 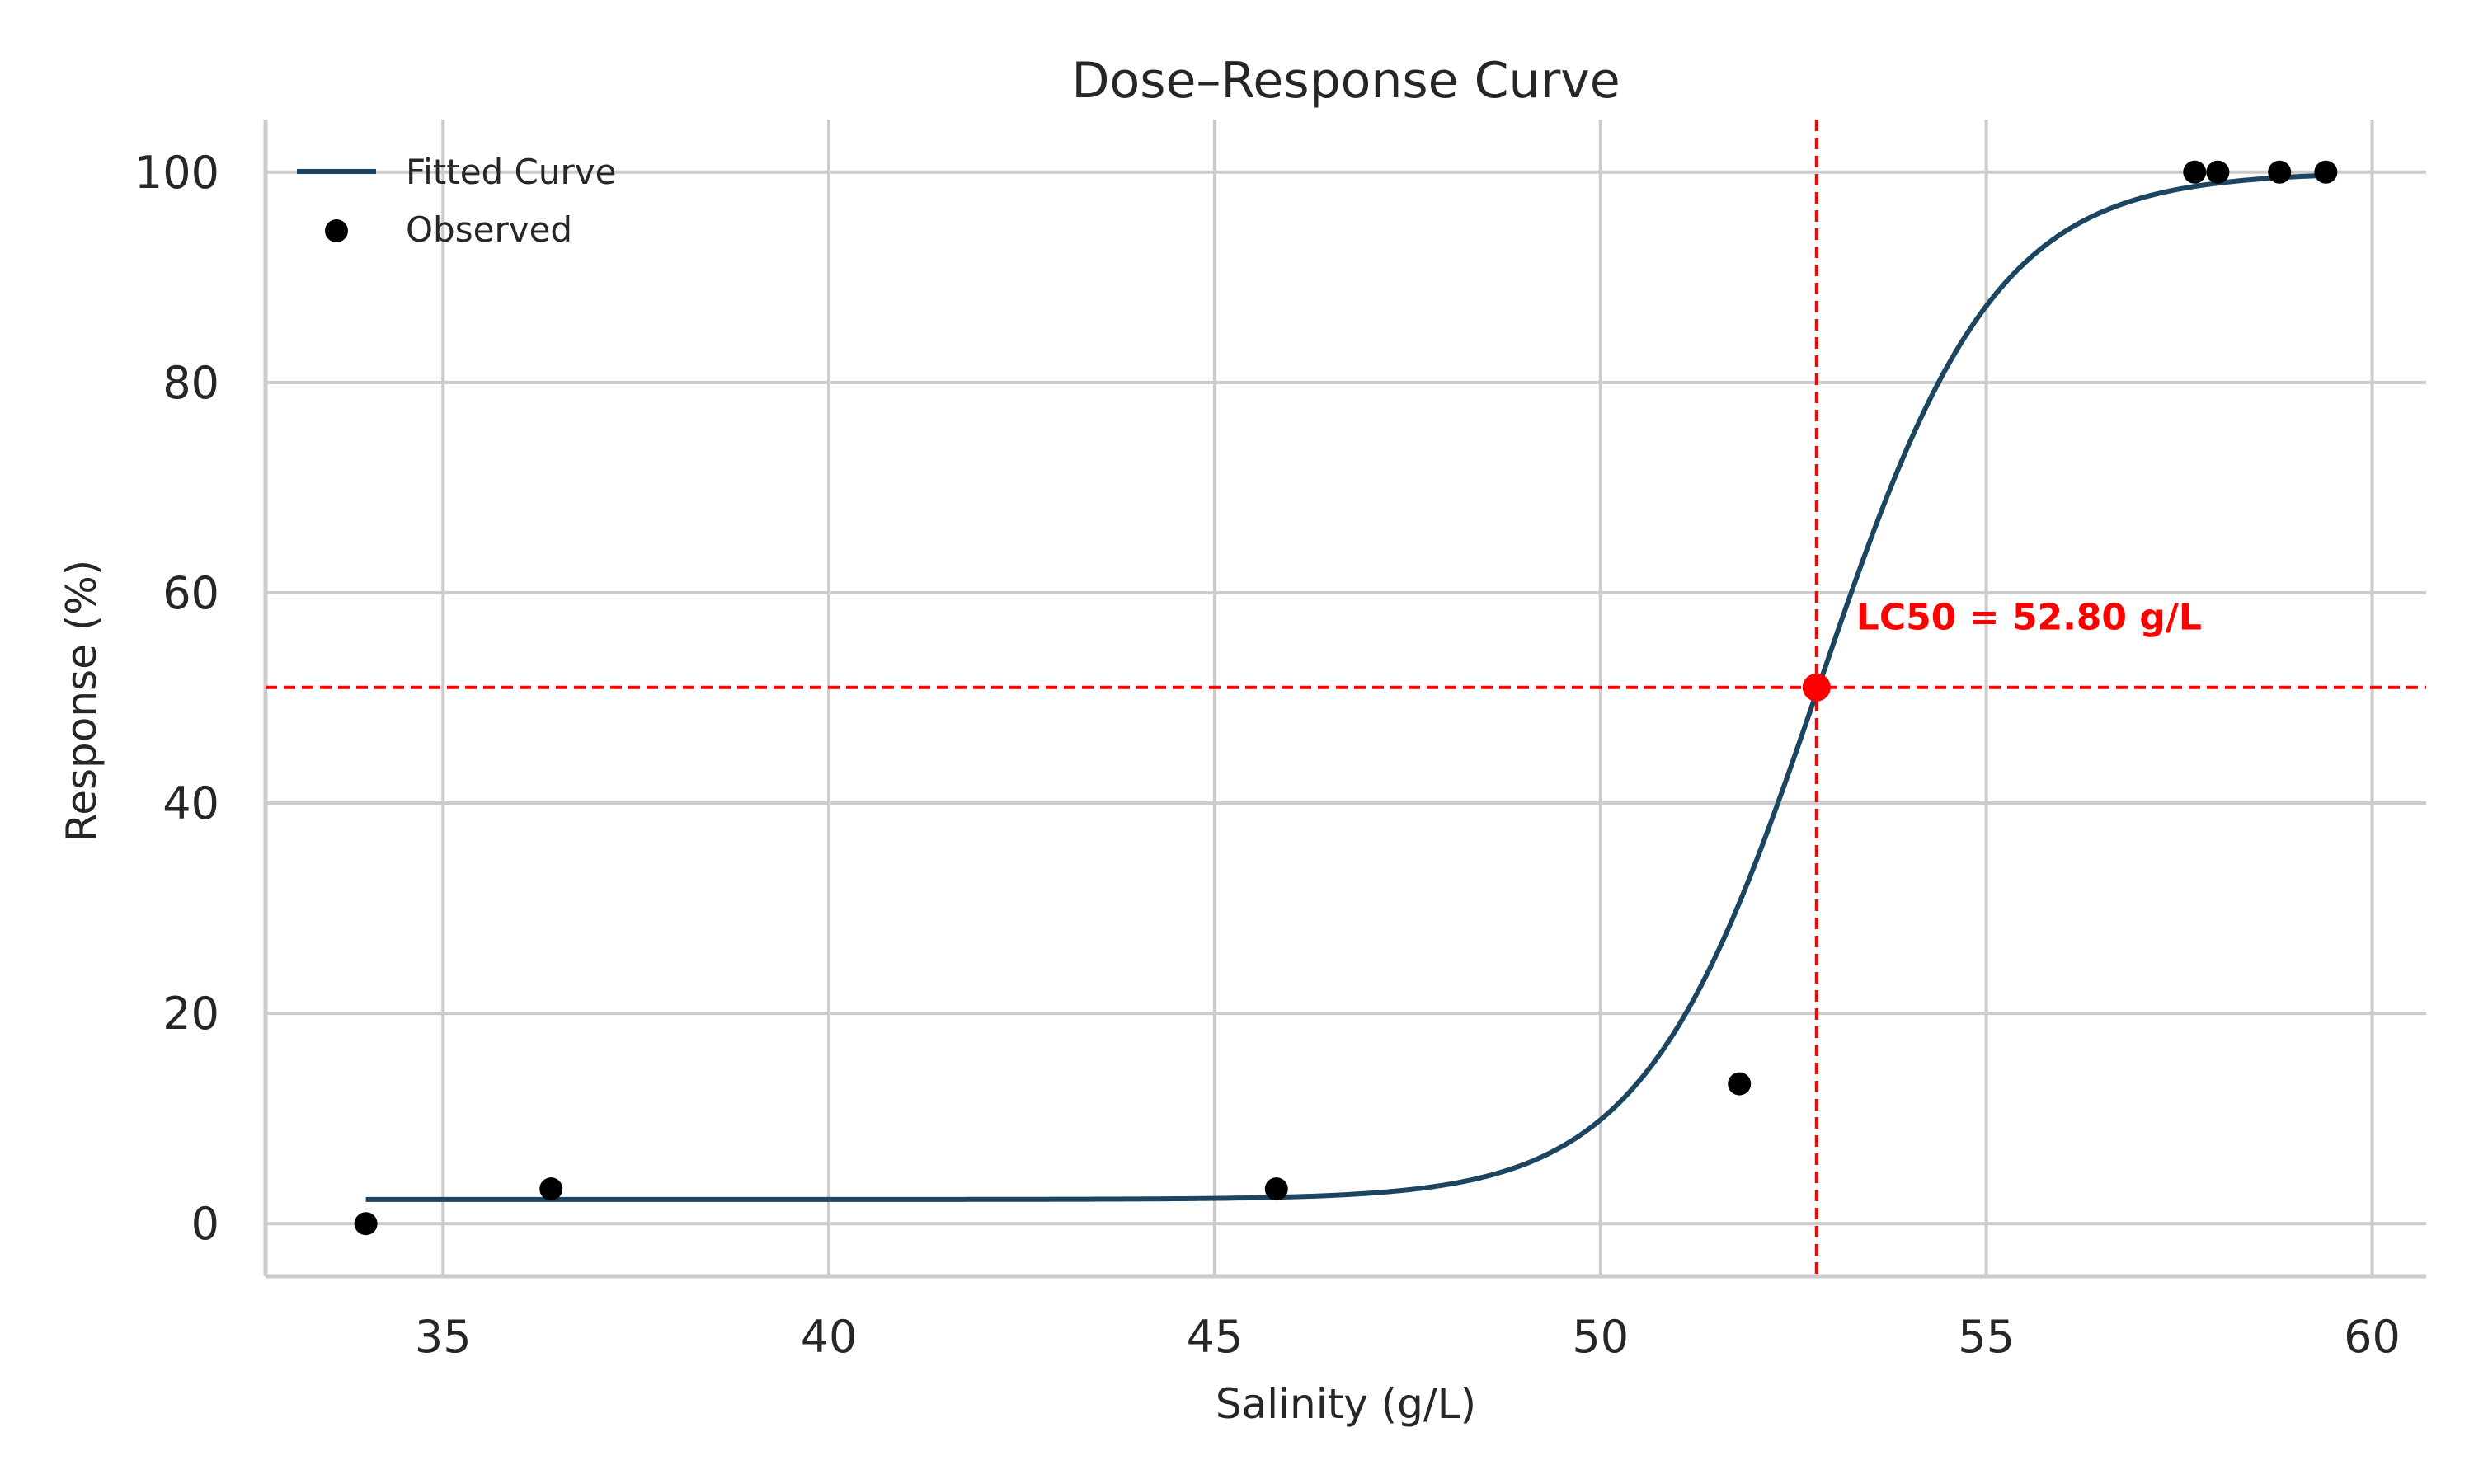 I want to click on y-axis-label: Response (%), so click(x=82, y=701).